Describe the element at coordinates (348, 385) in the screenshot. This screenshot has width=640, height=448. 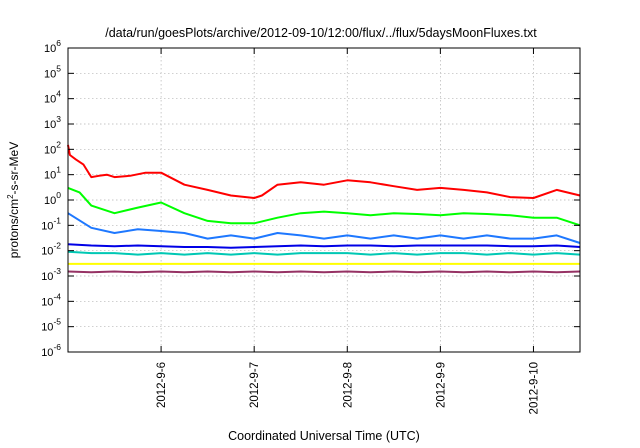
I see `x-tick-label: 2012-9-8` at that location.